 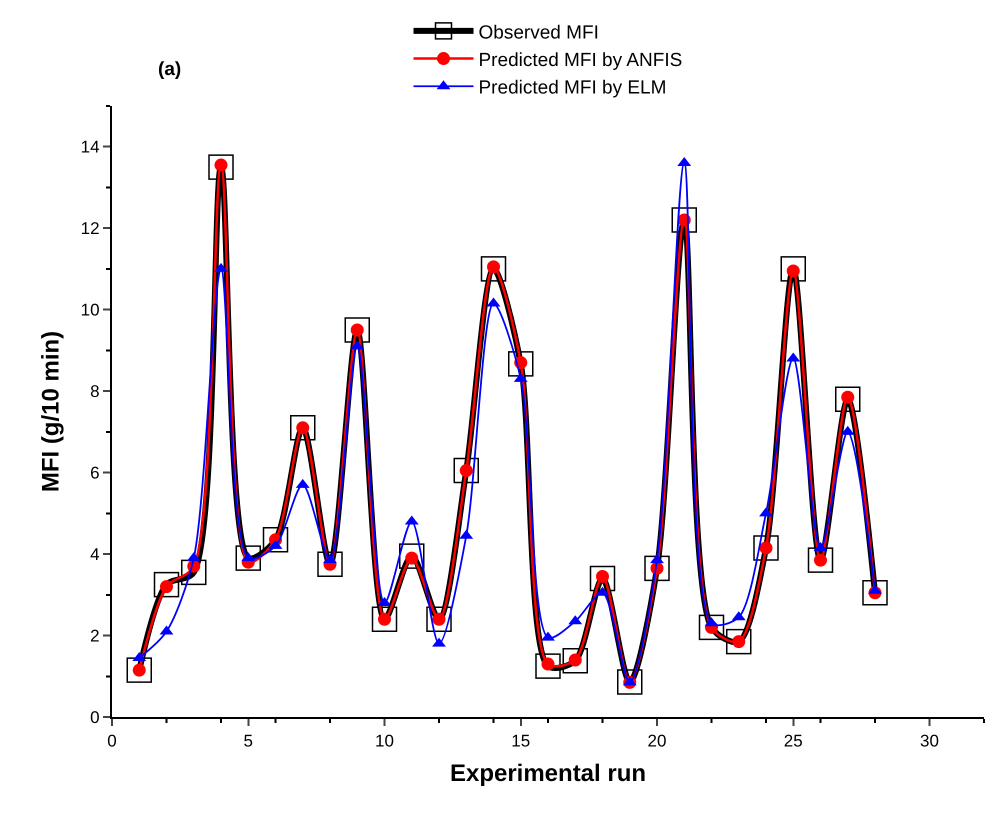 I want to click on y-axis-title: MFI (g/10 min), so click(x=50, y=411).